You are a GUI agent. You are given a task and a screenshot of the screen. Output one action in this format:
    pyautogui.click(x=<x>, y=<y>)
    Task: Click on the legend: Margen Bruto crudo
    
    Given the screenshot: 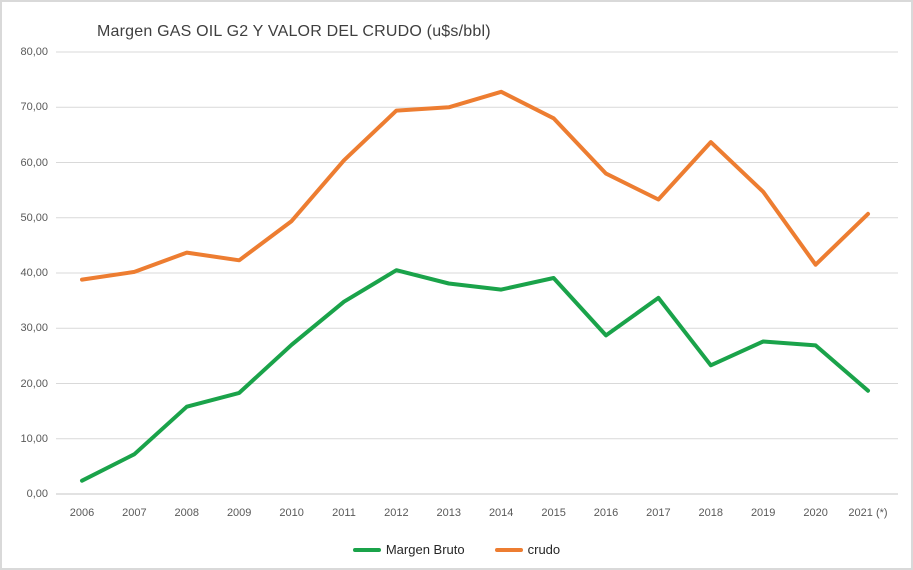 What is the action you would take?
    pyautogui.click(x=456, y=549)
    